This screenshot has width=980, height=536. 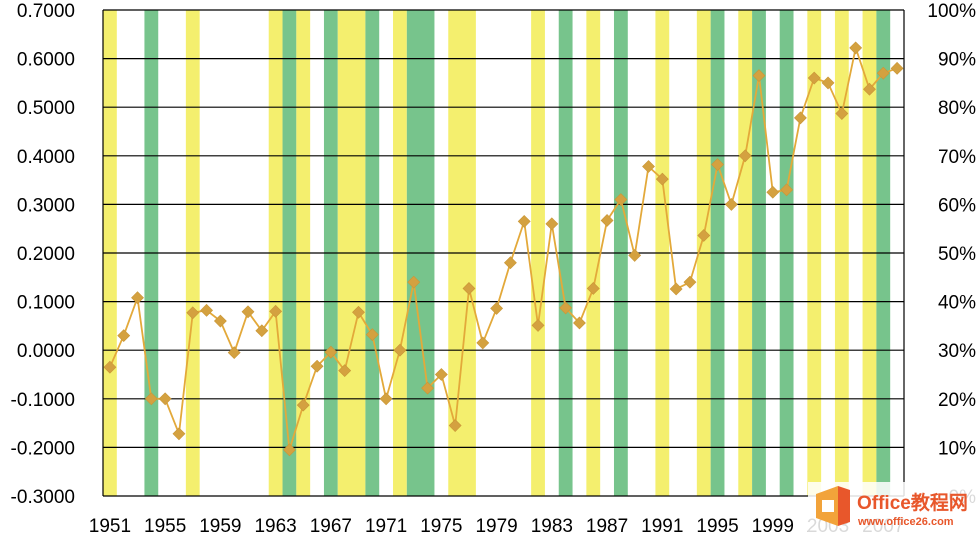 What do you see at coordinates (386, 399) in the screenshot?
I see `data-point-1971` at bounding box center [386, 399].